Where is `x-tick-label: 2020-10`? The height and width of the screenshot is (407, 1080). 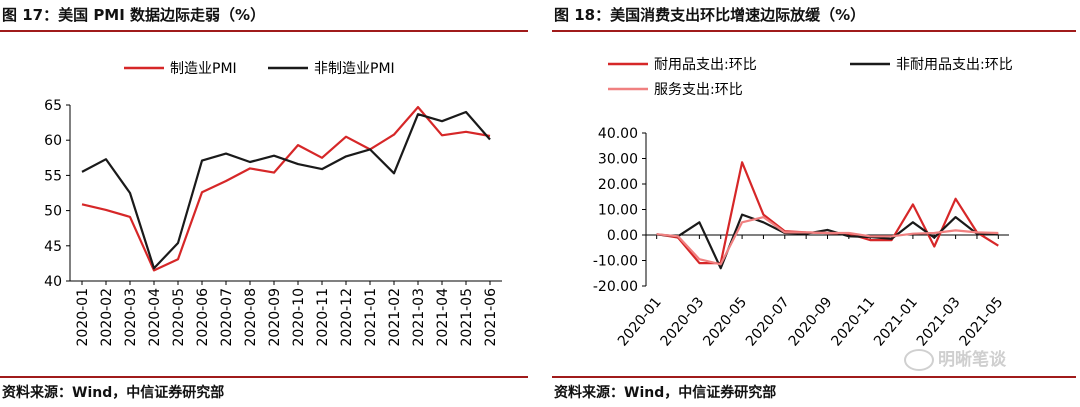
x-tick-label: 2020-10 is located at coordinates (299, 317).